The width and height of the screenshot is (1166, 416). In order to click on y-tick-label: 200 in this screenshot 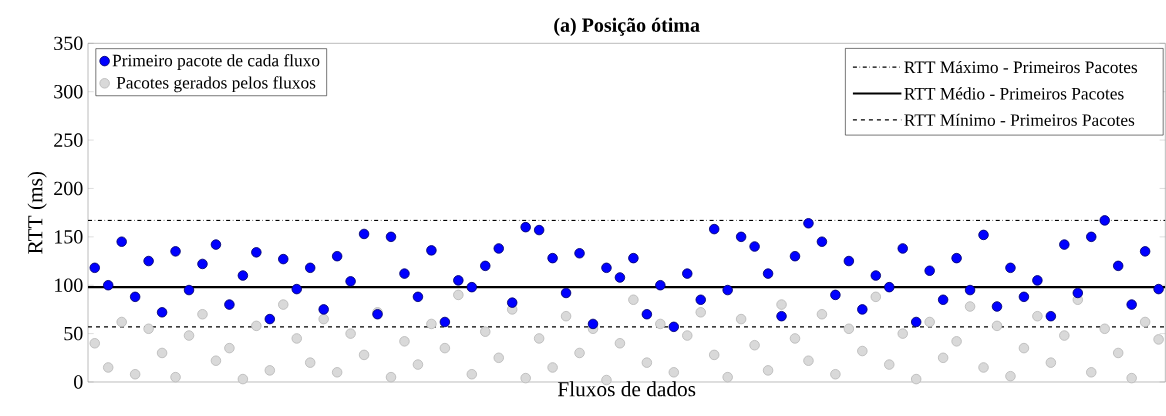, I will do `click(68, 188)`.